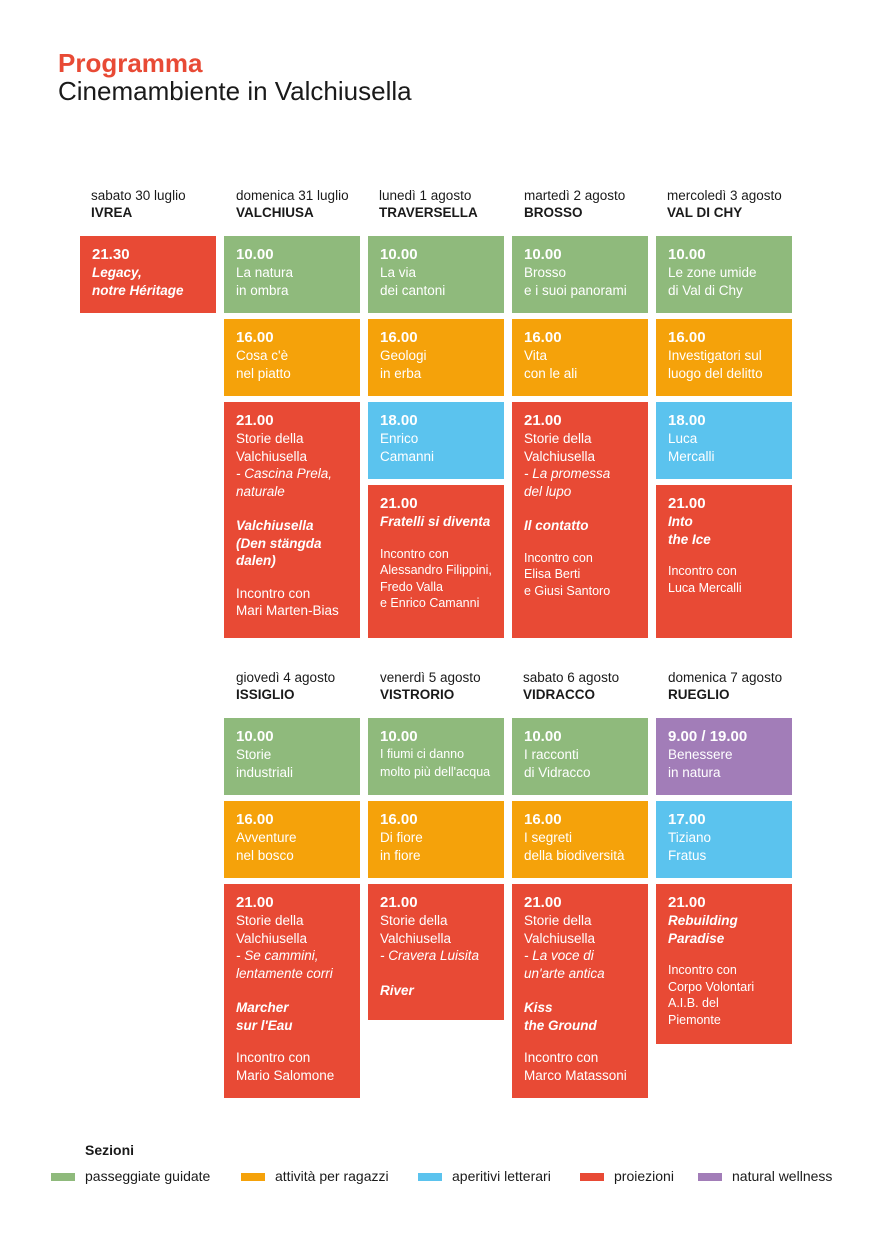 The width and height of the screenshot is (874, 1240). What do you see at coordinates (407, 456) in the screenshot?
I see `event-text: Camanni` at bounding box center [407, 456].